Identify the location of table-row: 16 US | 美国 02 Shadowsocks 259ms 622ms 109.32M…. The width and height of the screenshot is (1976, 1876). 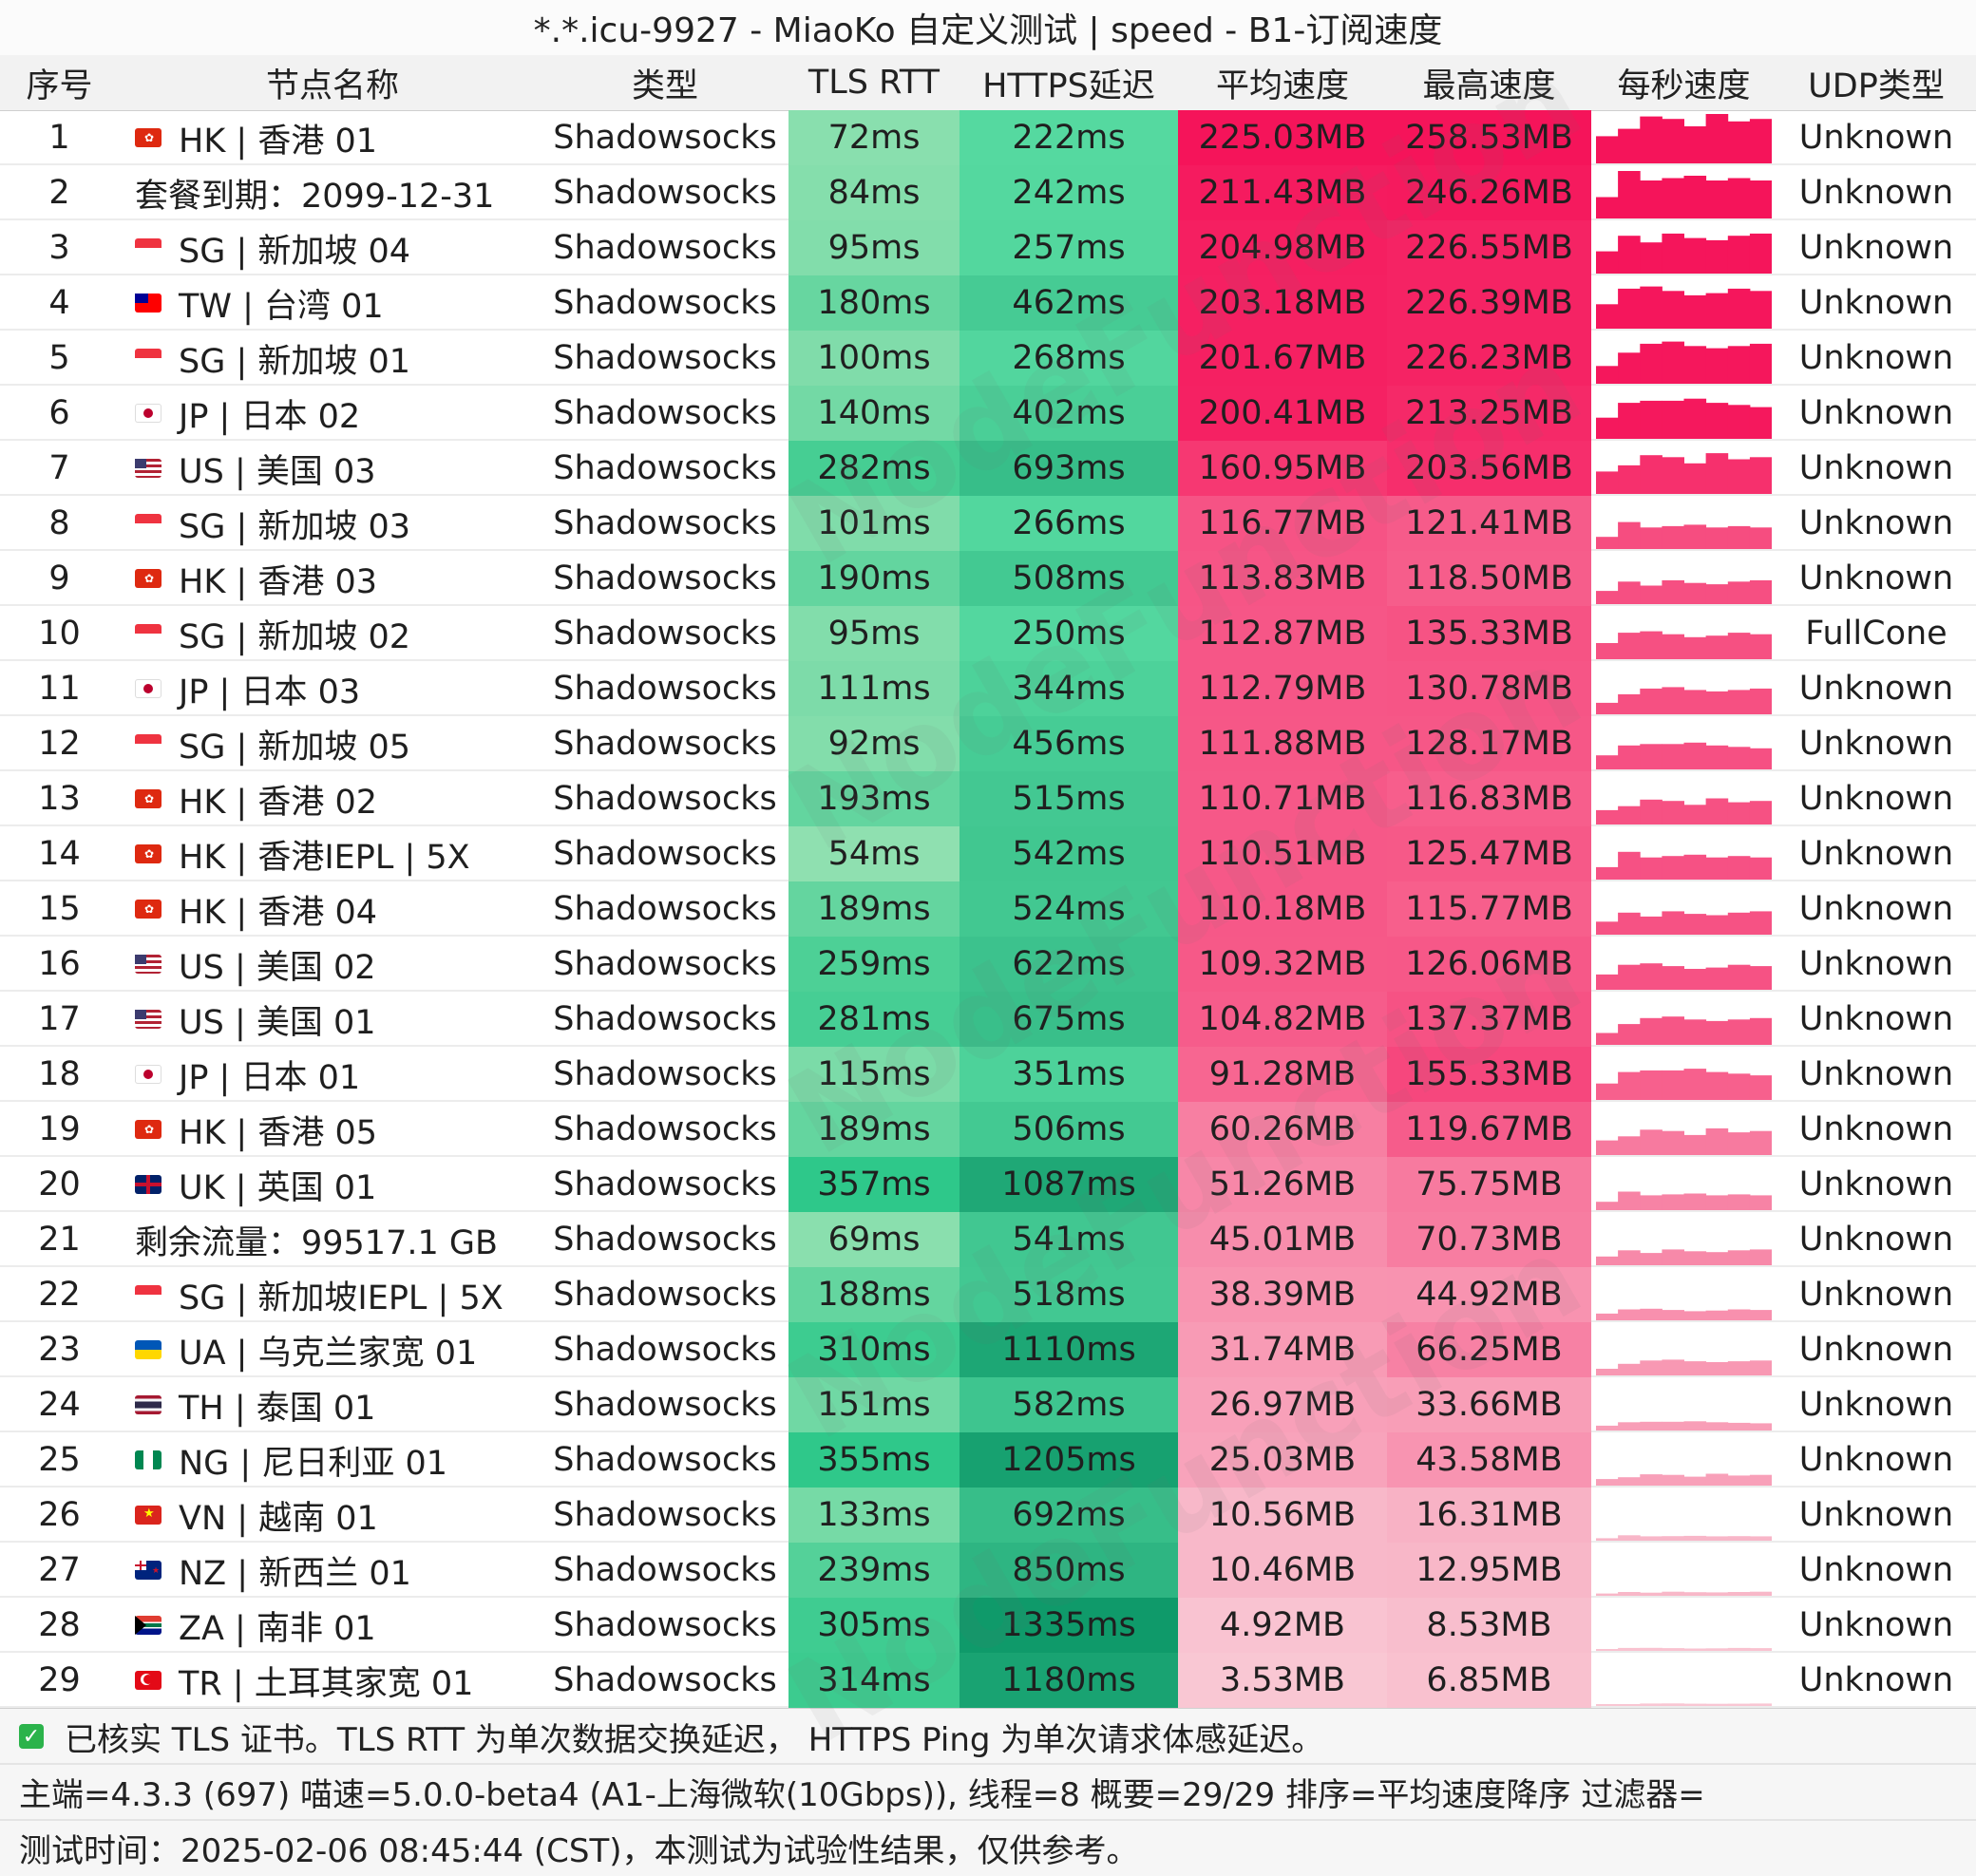
(988, 965).